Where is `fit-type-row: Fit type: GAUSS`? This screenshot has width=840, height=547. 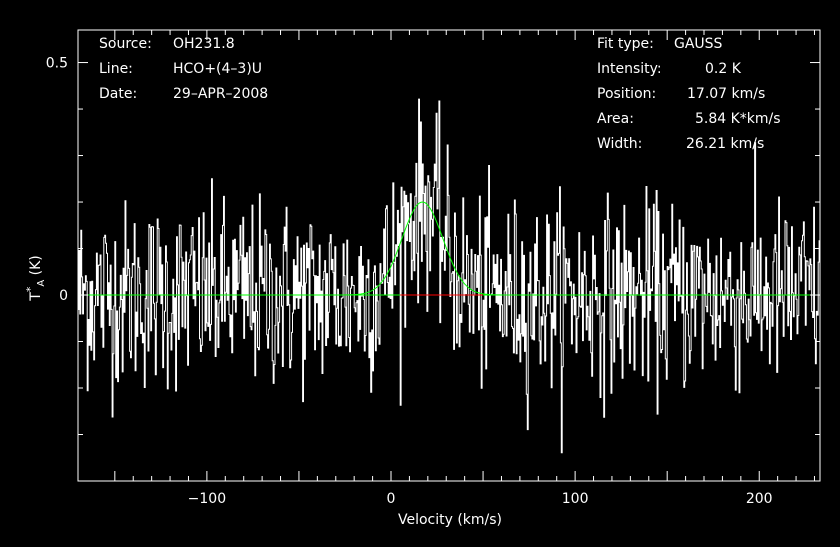
fit-type-row: Fit type: GAUSS is located at coordinates (659, 44).